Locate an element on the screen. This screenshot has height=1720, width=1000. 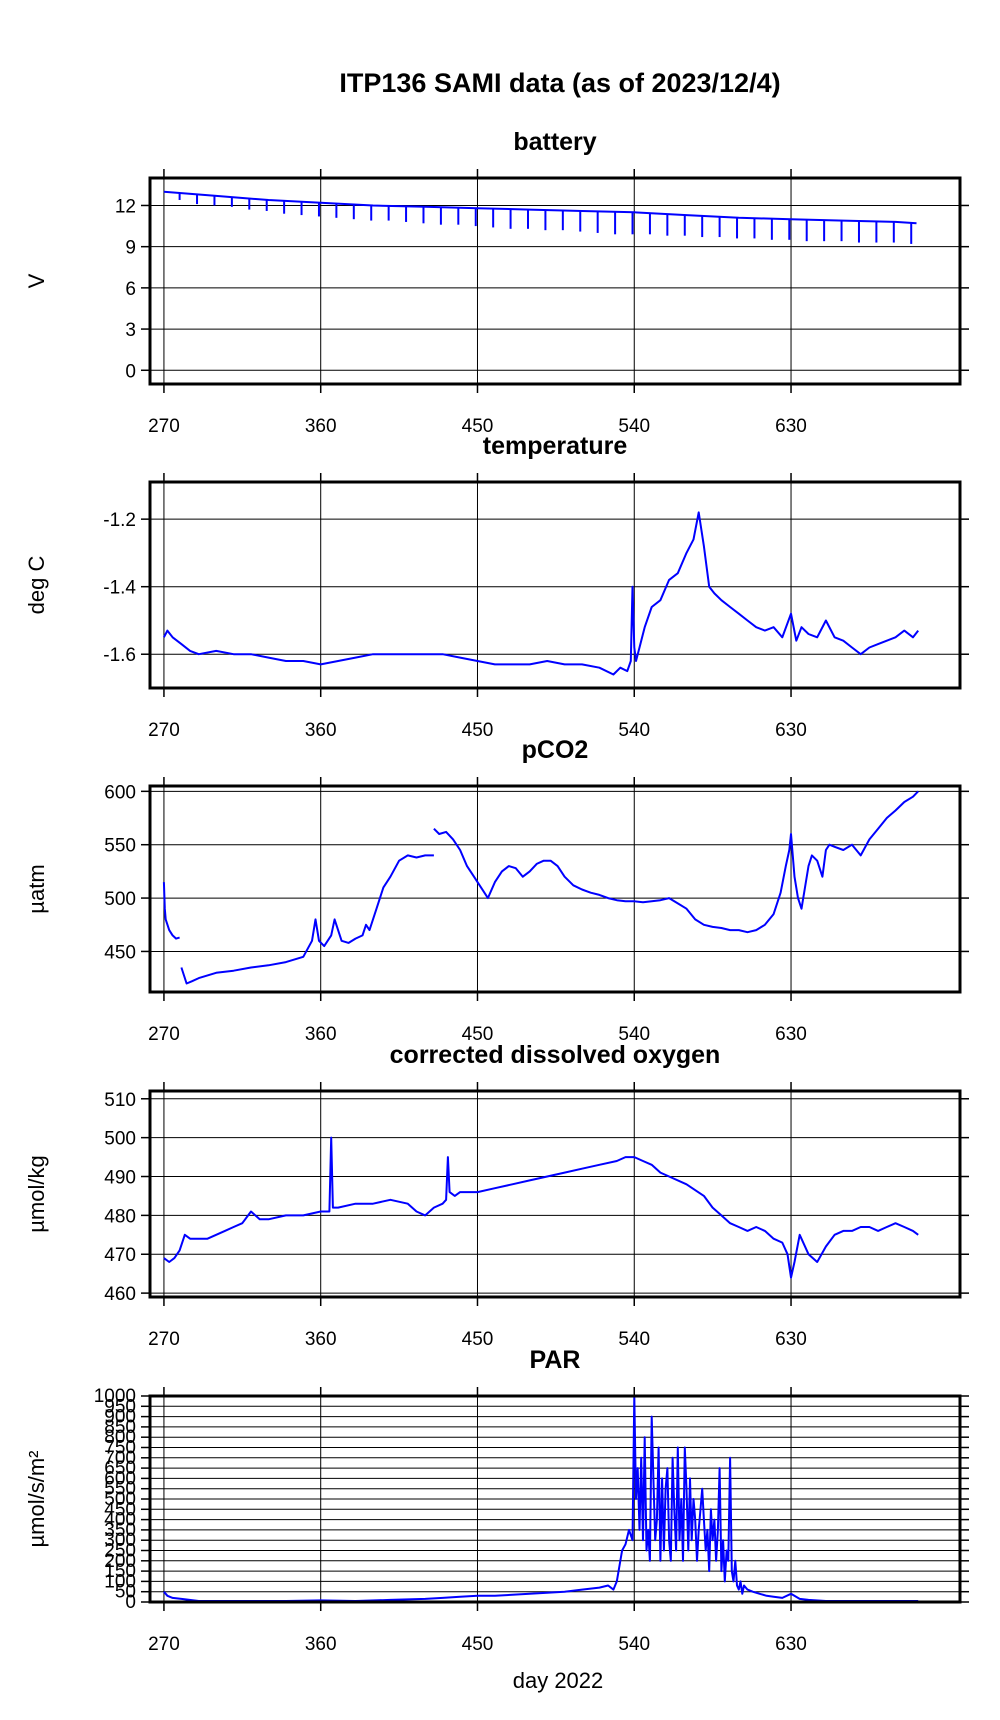
y-axis-label: µatm is located at coordinates (36, 888).